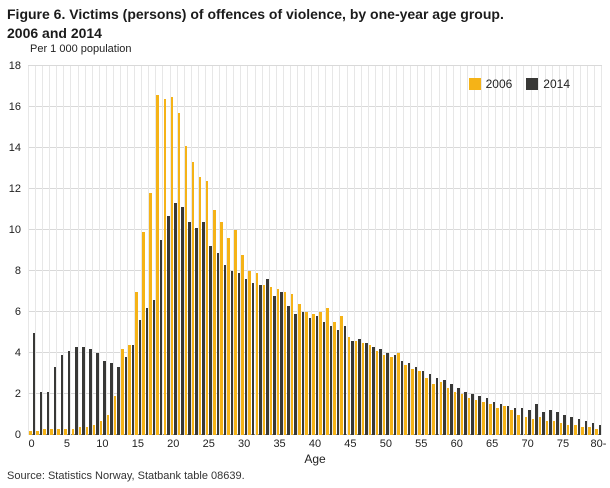 Image resolution: width=610 pixels, height=488 pixels. What do you see at coordinates (556, 84) in the screenshot?
I see `legend-label-2014: 2014` at bounding box center [556, 84].